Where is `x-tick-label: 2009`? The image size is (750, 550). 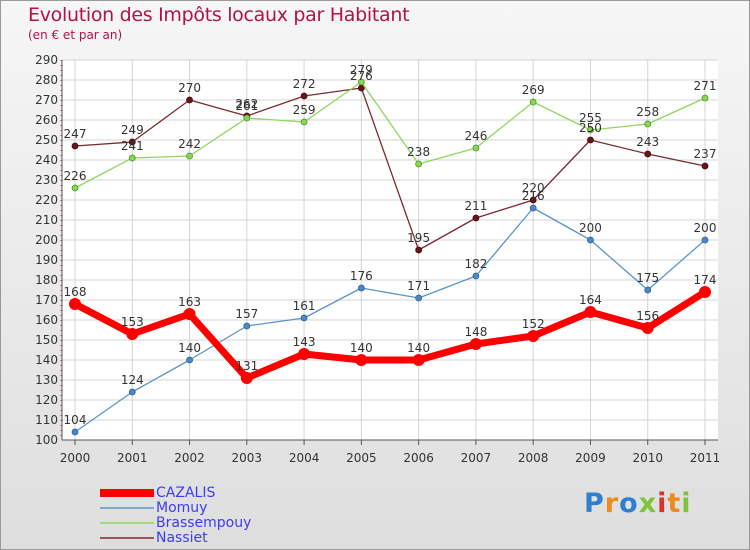
x-tick-label: 2009 is located at coordinates (590, 458).